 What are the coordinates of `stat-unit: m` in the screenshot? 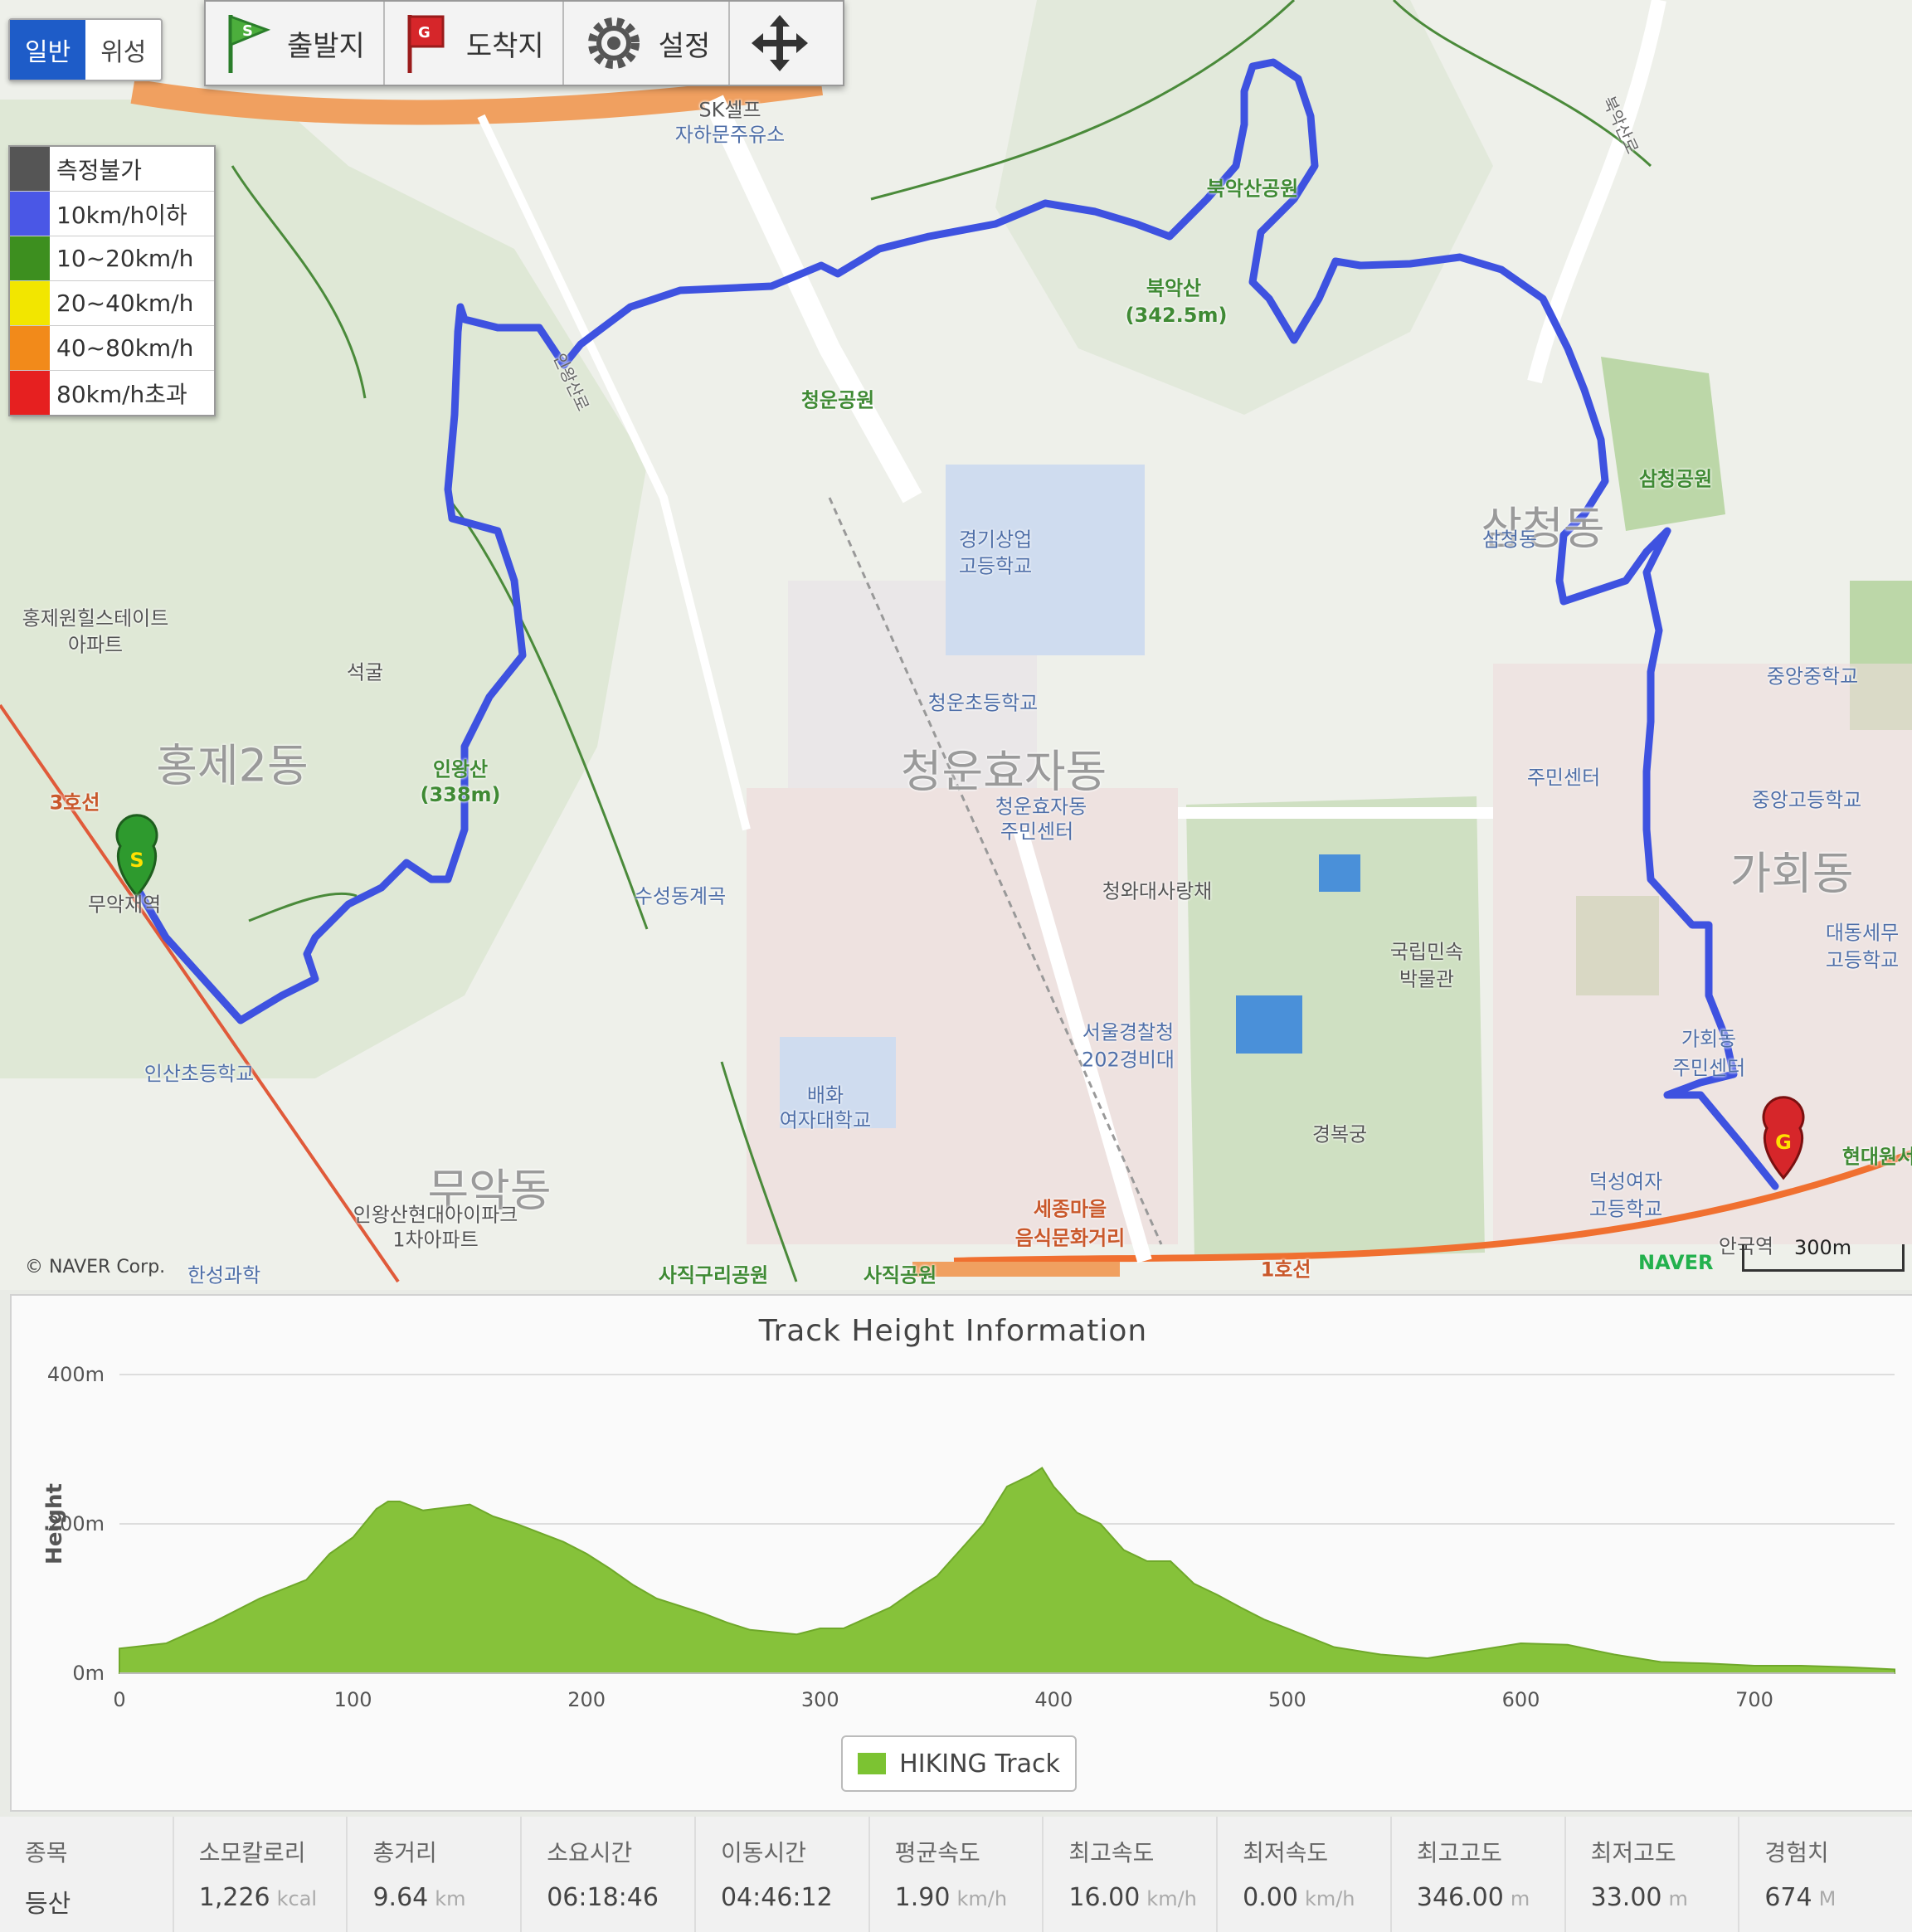 It's located at (1520, 1898).